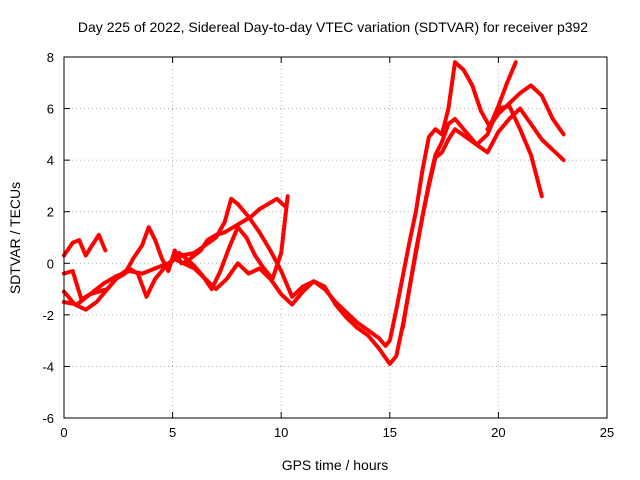  What do you see at coordinates (498, 432) in the screenshot?
I see `x-tick-label: 20` at bounding box center [498, 432].